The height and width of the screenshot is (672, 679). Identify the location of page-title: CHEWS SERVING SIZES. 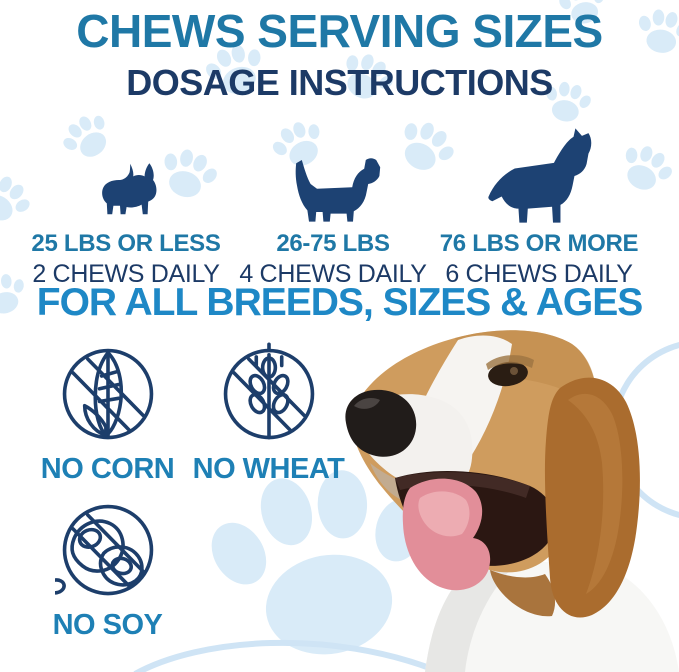
(339, 31).